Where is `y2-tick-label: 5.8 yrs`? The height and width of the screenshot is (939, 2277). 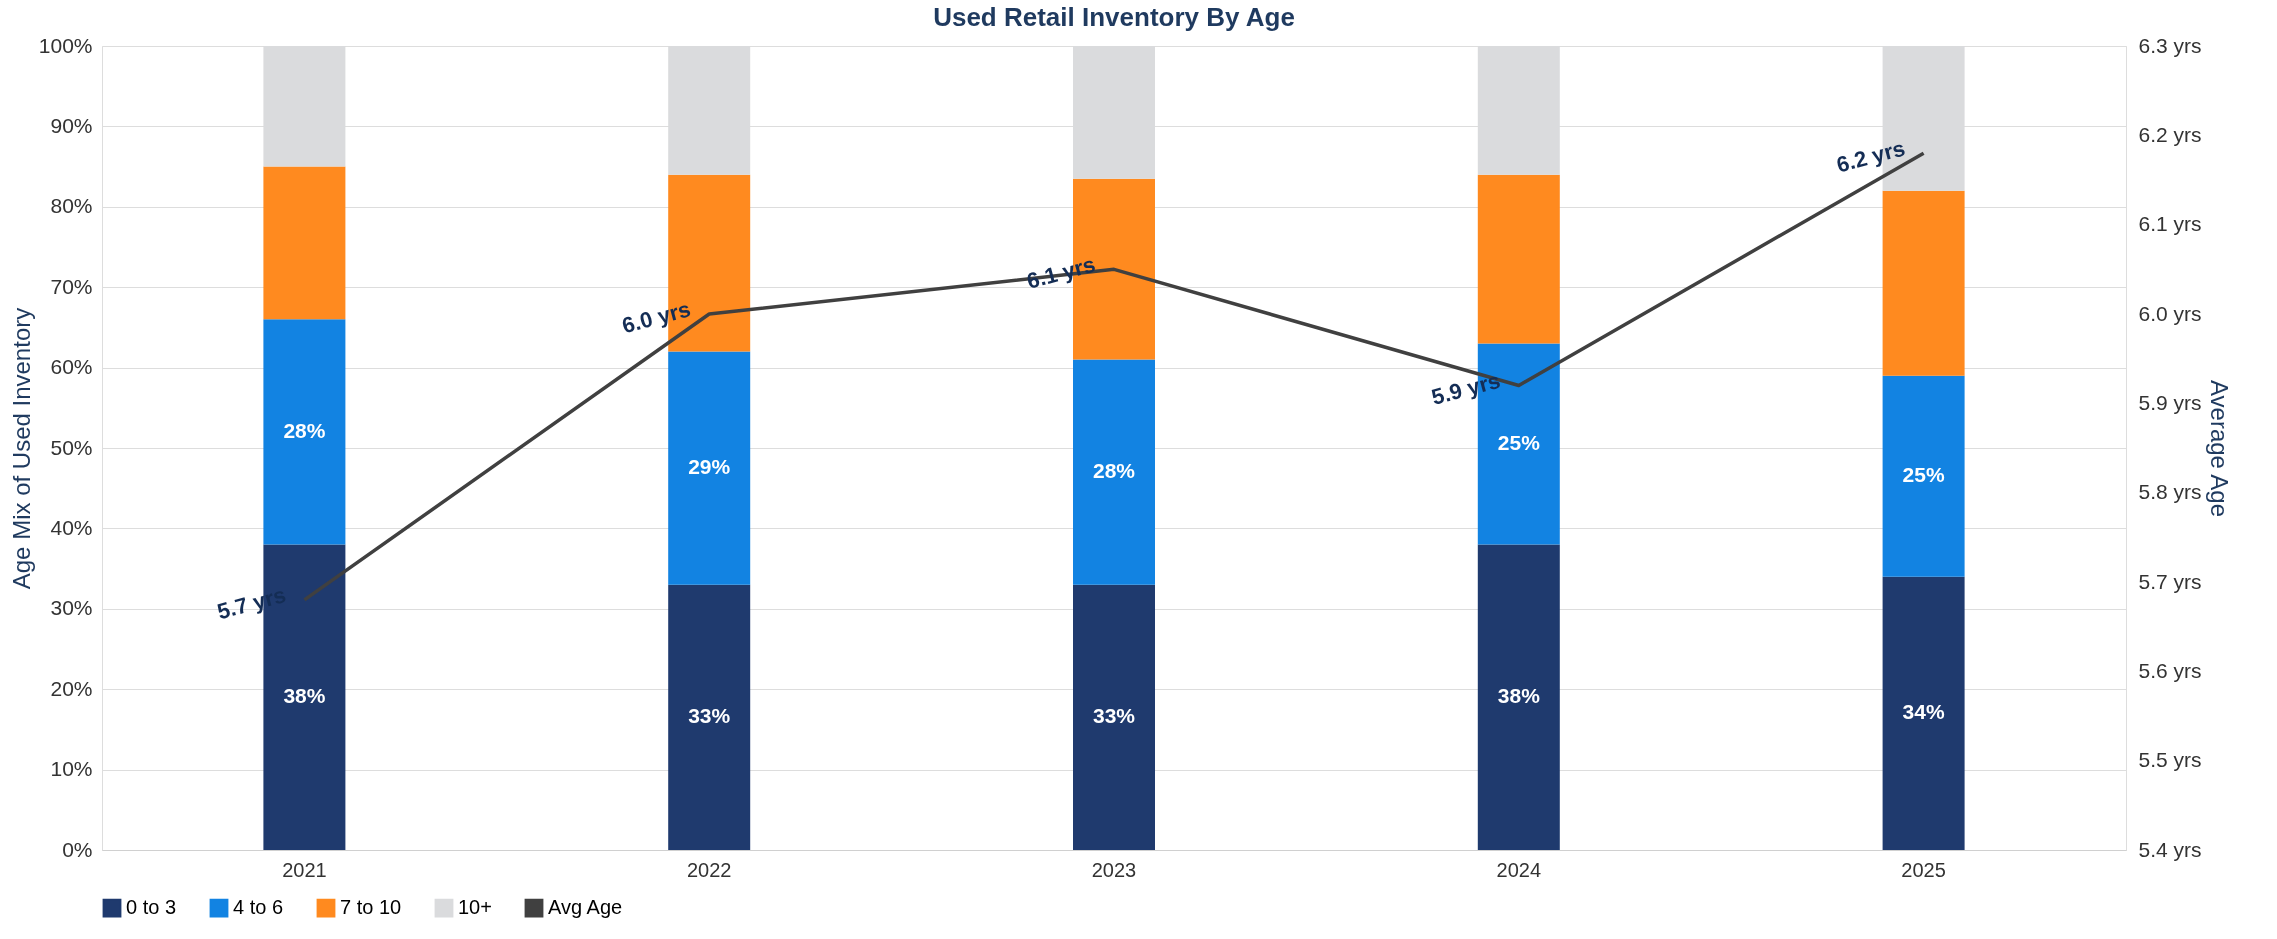
y2-tick-label: 5.8 yrs is located at coordinates (2170, 492).